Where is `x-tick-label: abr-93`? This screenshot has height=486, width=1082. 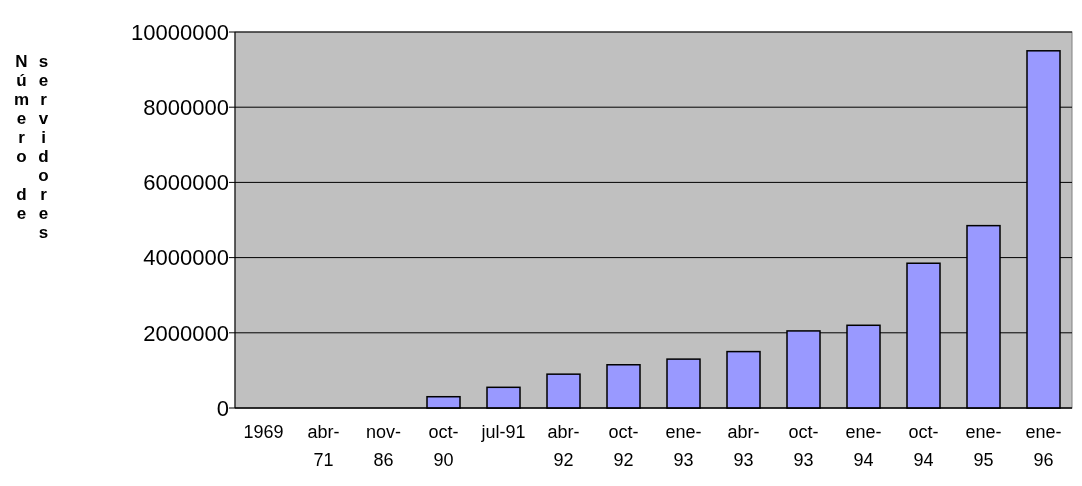 x-tick-label: abr-93 is located at coordinates (743, 446).